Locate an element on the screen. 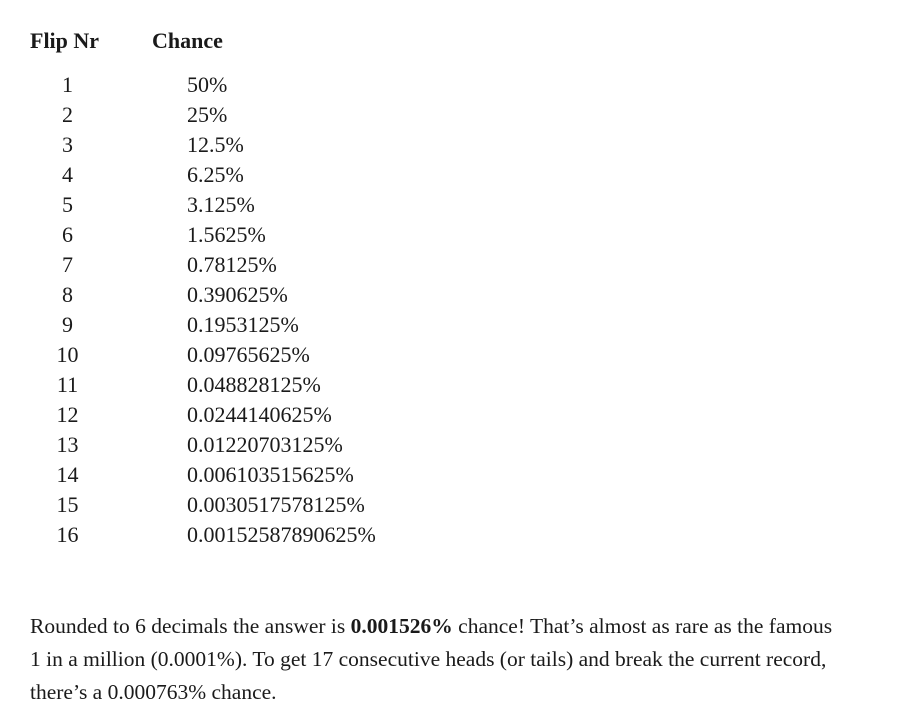 This screenshot has height=716, width=918. flip-number-cell: 1 is located at coordinates (67, 84).